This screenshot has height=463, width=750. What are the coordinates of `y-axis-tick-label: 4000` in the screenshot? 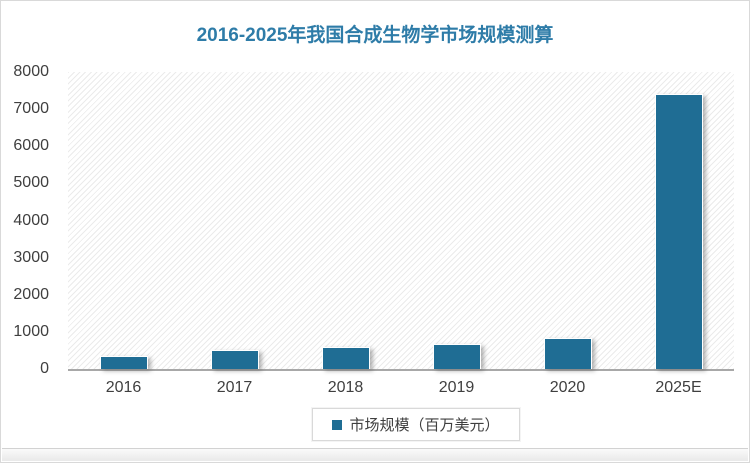 It's located at (31, 220).